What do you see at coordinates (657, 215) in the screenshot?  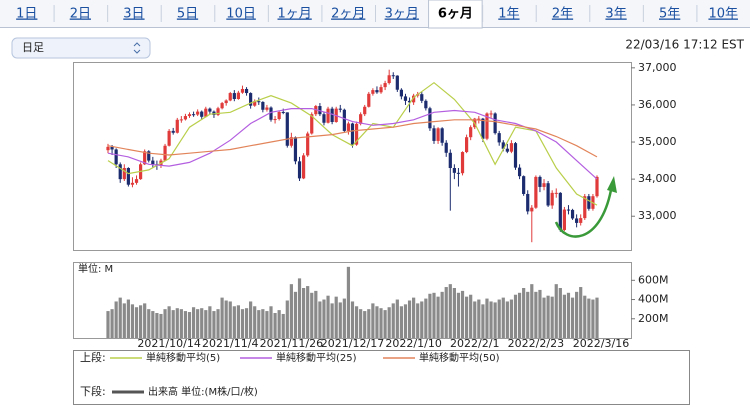 I see `y-tick-label: 33,000` at bounding box center [657, 215].